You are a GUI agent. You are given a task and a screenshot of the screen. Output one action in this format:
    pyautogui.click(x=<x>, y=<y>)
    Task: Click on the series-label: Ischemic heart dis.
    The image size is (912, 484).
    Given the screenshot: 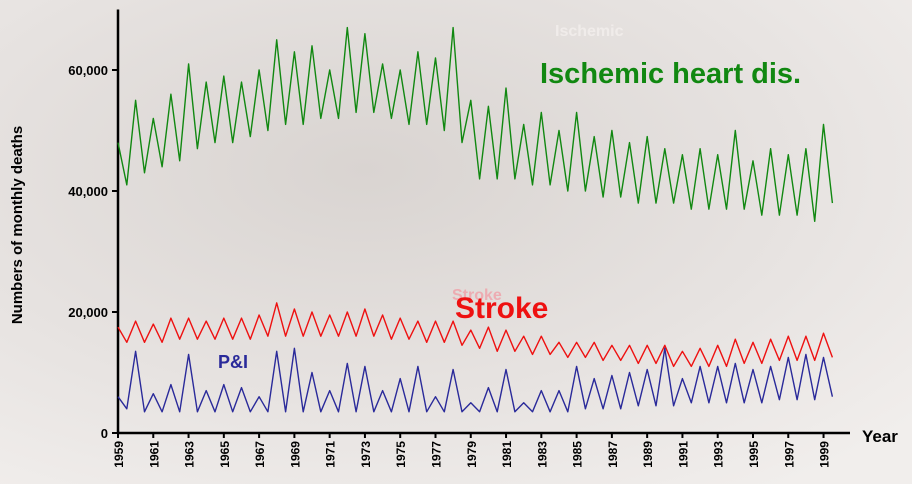 What is the action you would take?
    pyautogui.click(x=670, y=74)
    